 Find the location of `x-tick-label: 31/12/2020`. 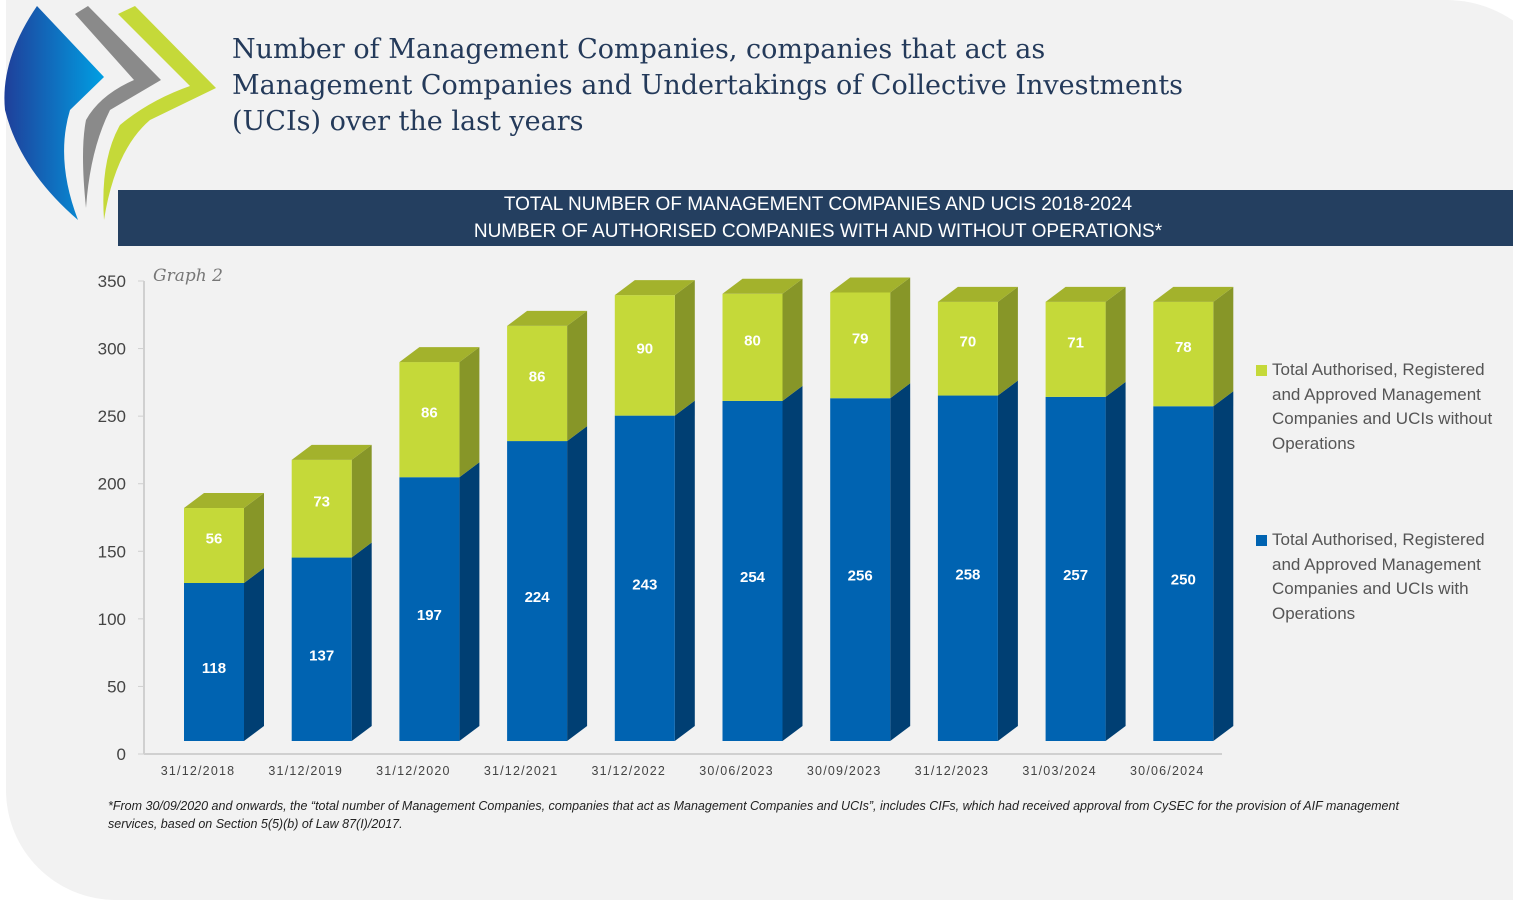

x-tick-label: 31/12/2020 is located at coordinates (413, 771).